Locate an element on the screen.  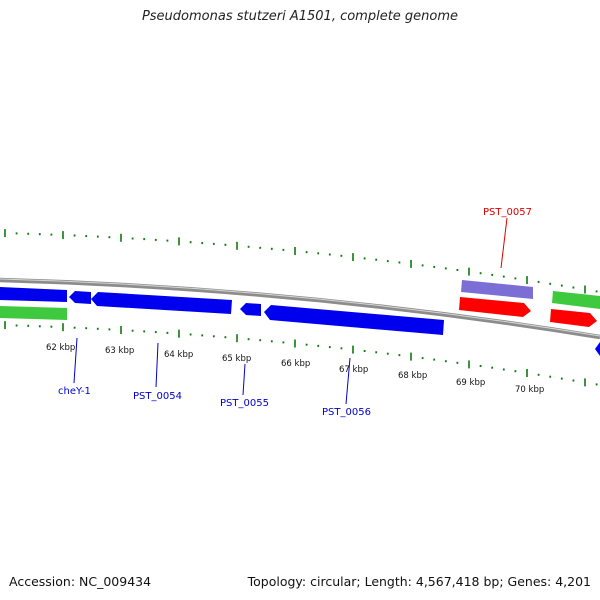
inner-tick-ring is located at coordinates (301, 354).